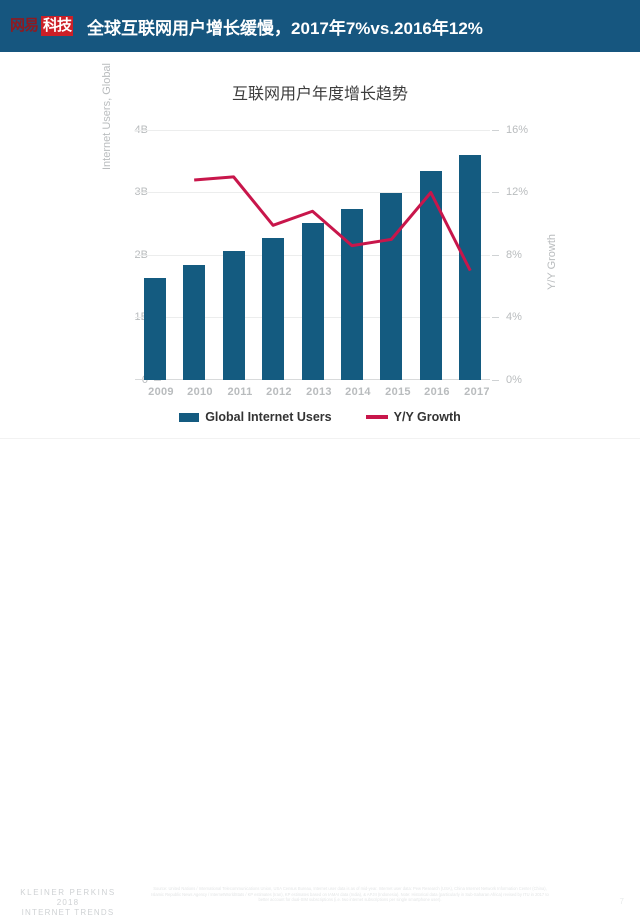 The image size is (640, 918). I want to click on x-axis-tick-2012: 2012, so click(279, 392).